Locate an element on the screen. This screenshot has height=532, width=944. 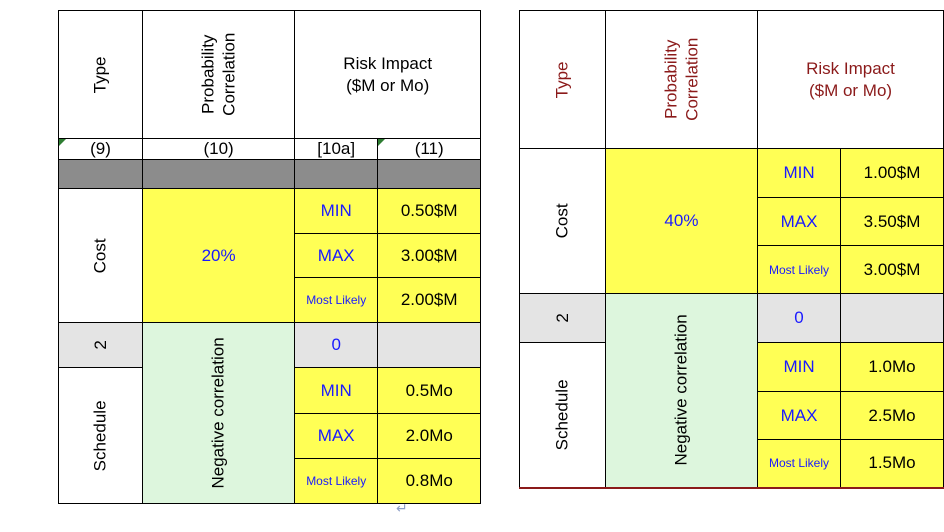
column-number-10: (10) is located at coordinates (218, 149).